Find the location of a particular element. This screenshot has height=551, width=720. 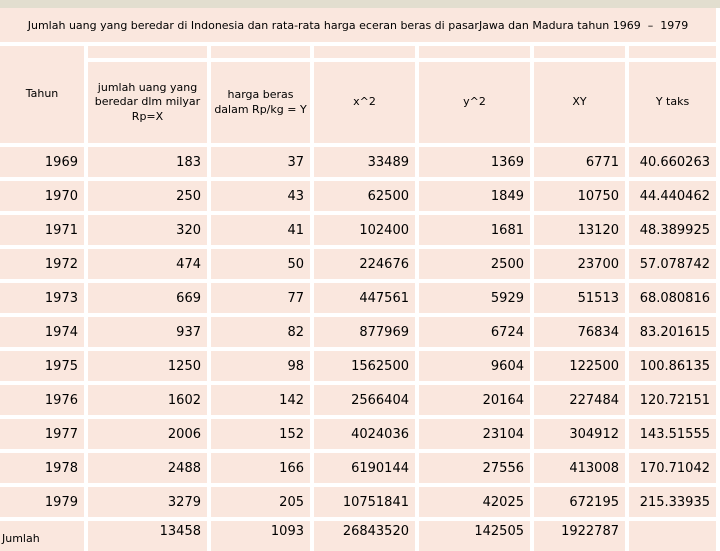

value-cell: 142 is located at coordinates (260, 400).